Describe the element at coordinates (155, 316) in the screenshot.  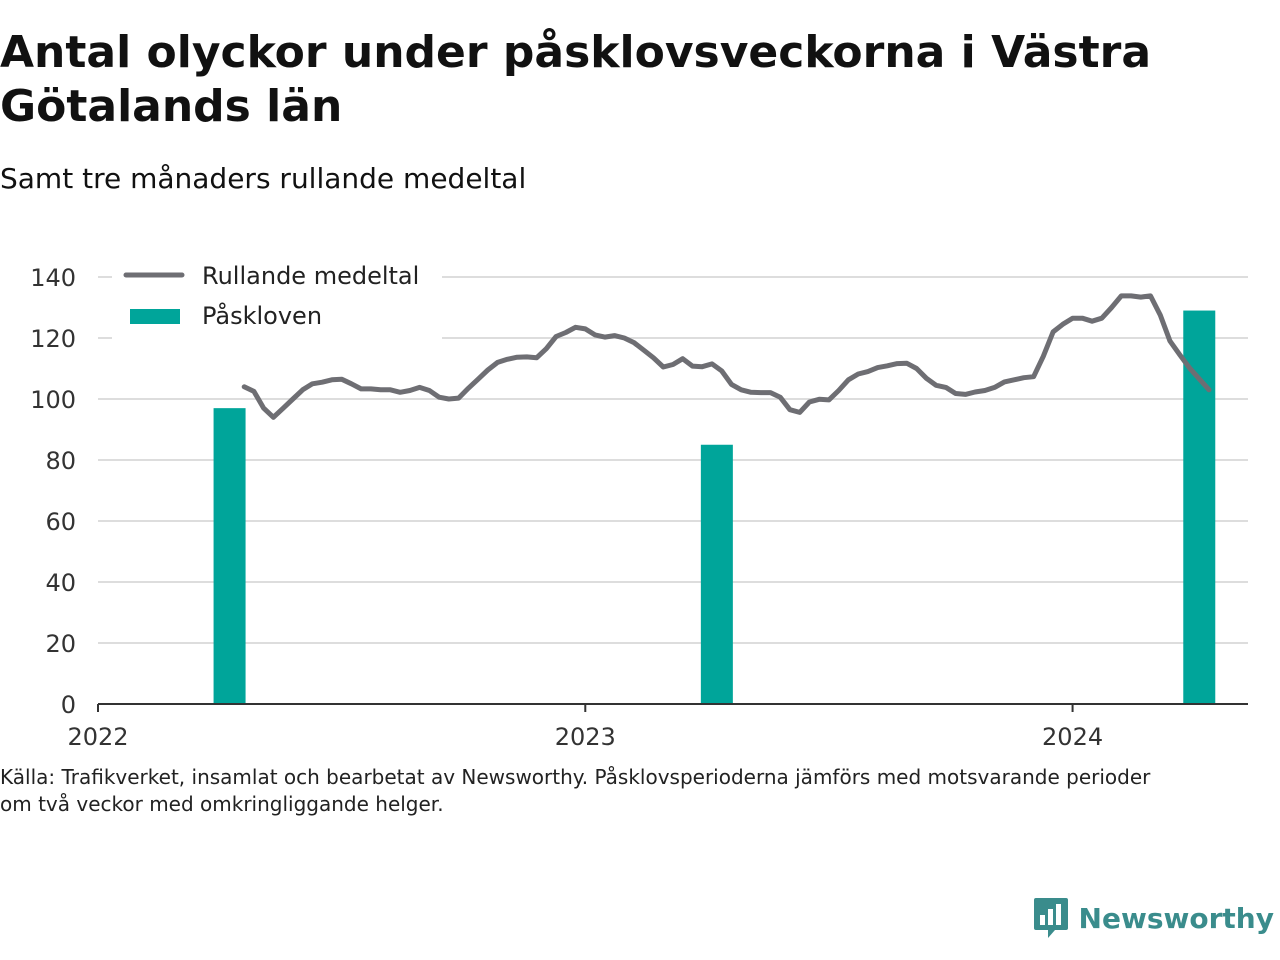
I see `legend-bar-swatch` at that location.